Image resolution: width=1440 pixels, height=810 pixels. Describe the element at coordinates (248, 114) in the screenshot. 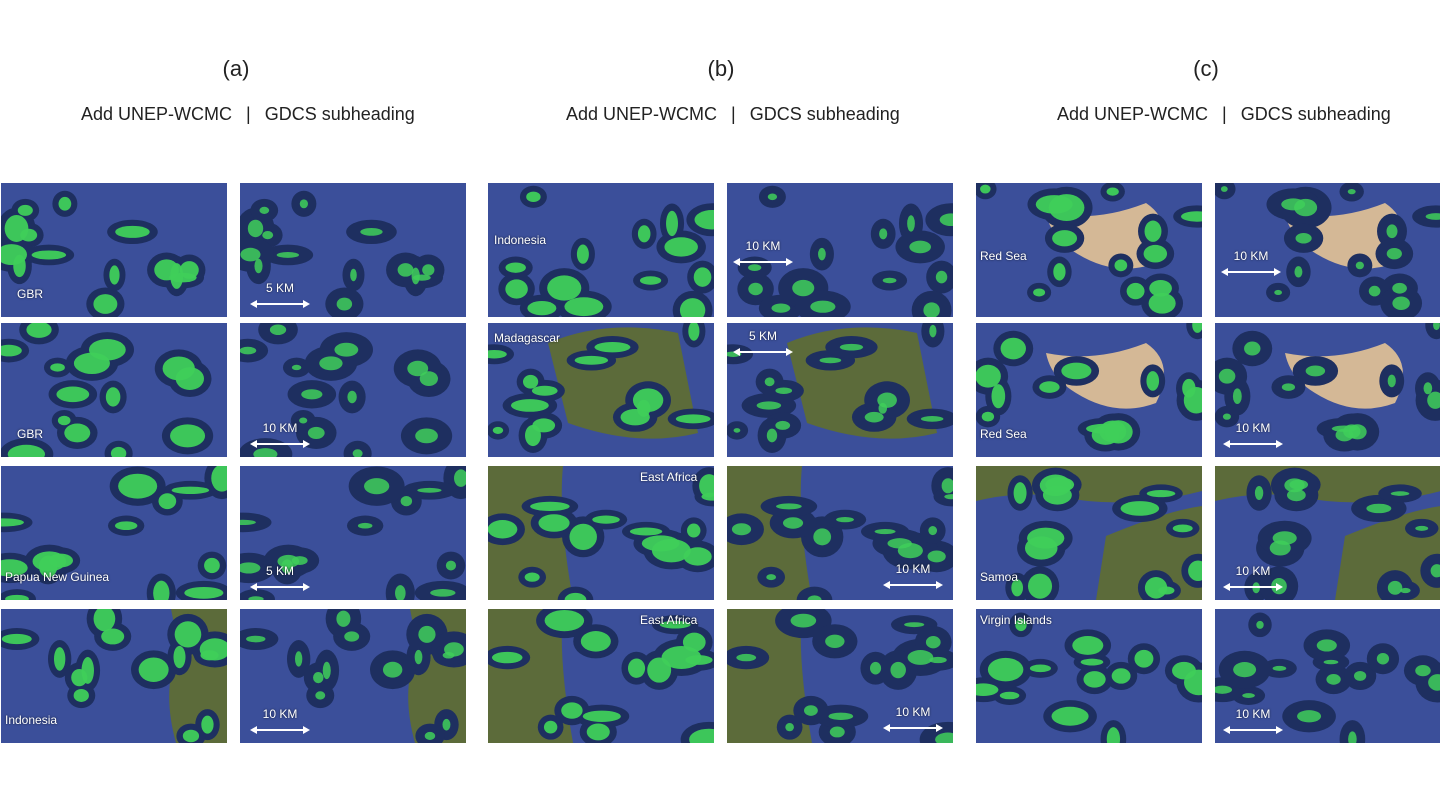

I see `column-a-subheading: Add UNEP-WCMC | GDCS subheading` at that location.